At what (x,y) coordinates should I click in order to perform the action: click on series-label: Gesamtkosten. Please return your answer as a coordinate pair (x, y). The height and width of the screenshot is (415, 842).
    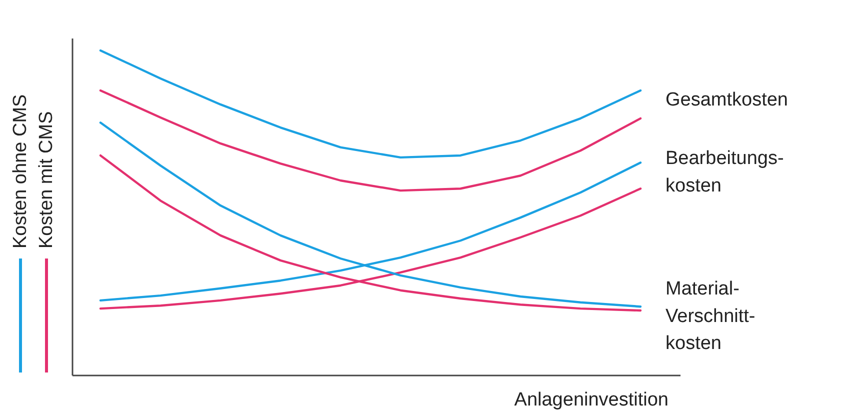
    Looking at the image, I should click on (727, 100).